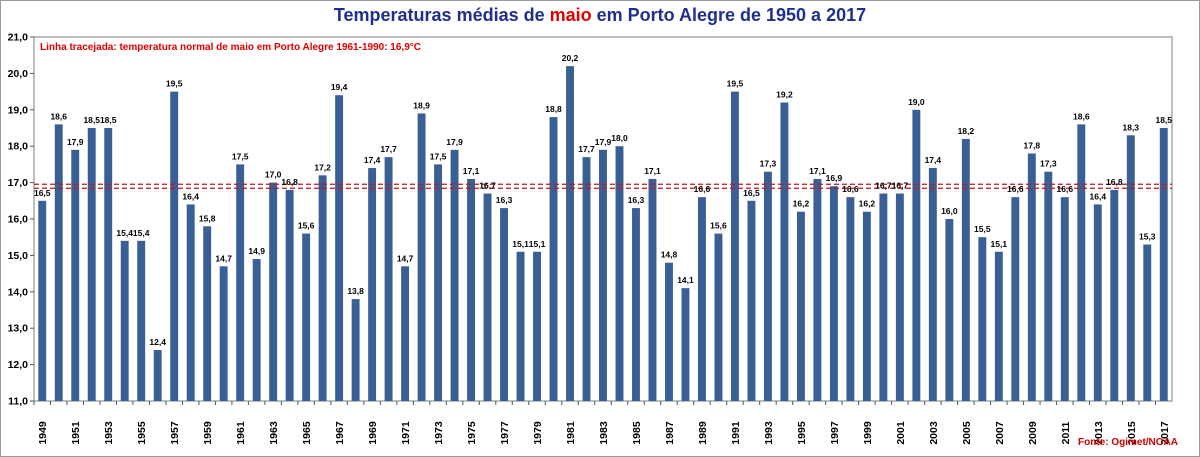  Describe the element at coordinates (289, 182) in the screenshot. I see `data-label: 16,8` at that location.